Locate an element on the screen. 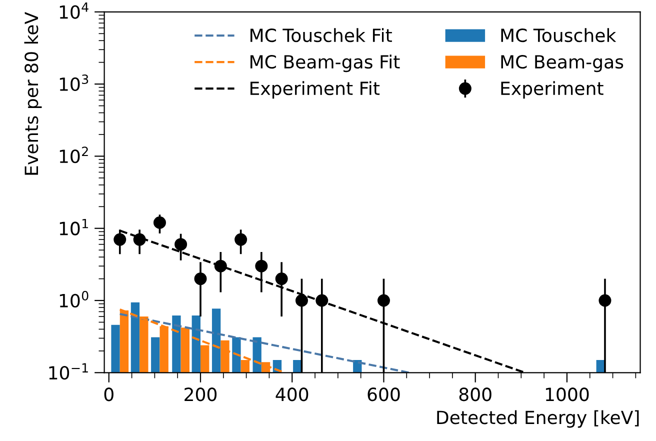 This screenshot has height=441, width=656. x-axis-title: Detected Energy [keV] is located at coordinates (538, 419).